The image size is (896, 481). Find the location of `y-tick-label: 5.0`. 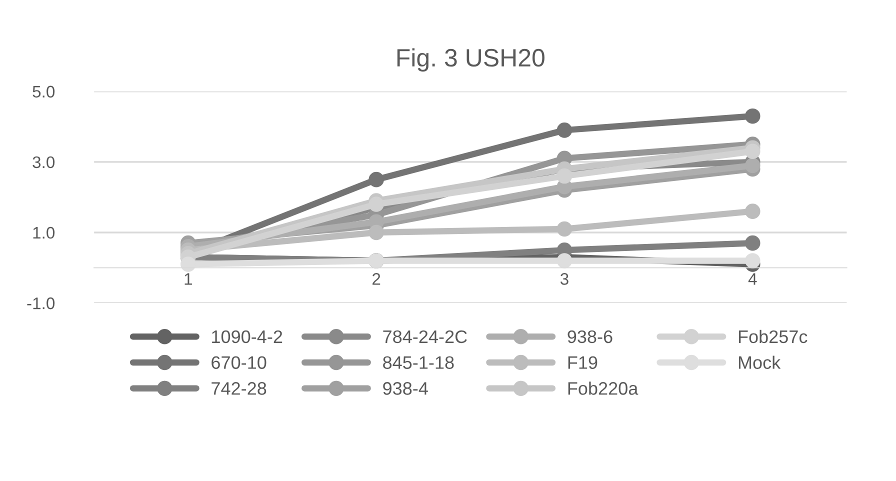

y-tick-label: 5.0 is located at coordinates (43, 92).